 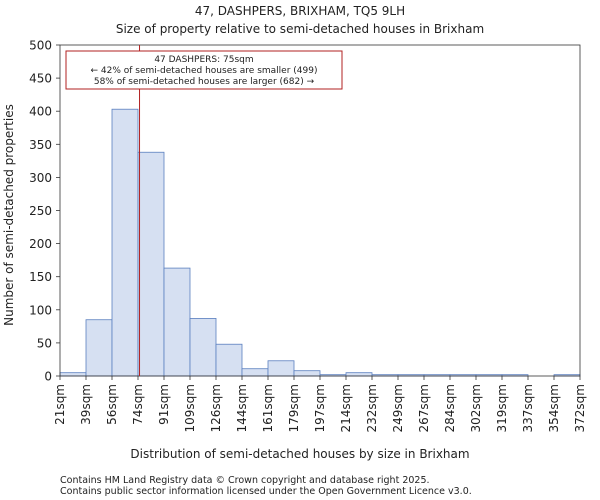 I want to click on bar-126sqm, so click(x=229, y=360).